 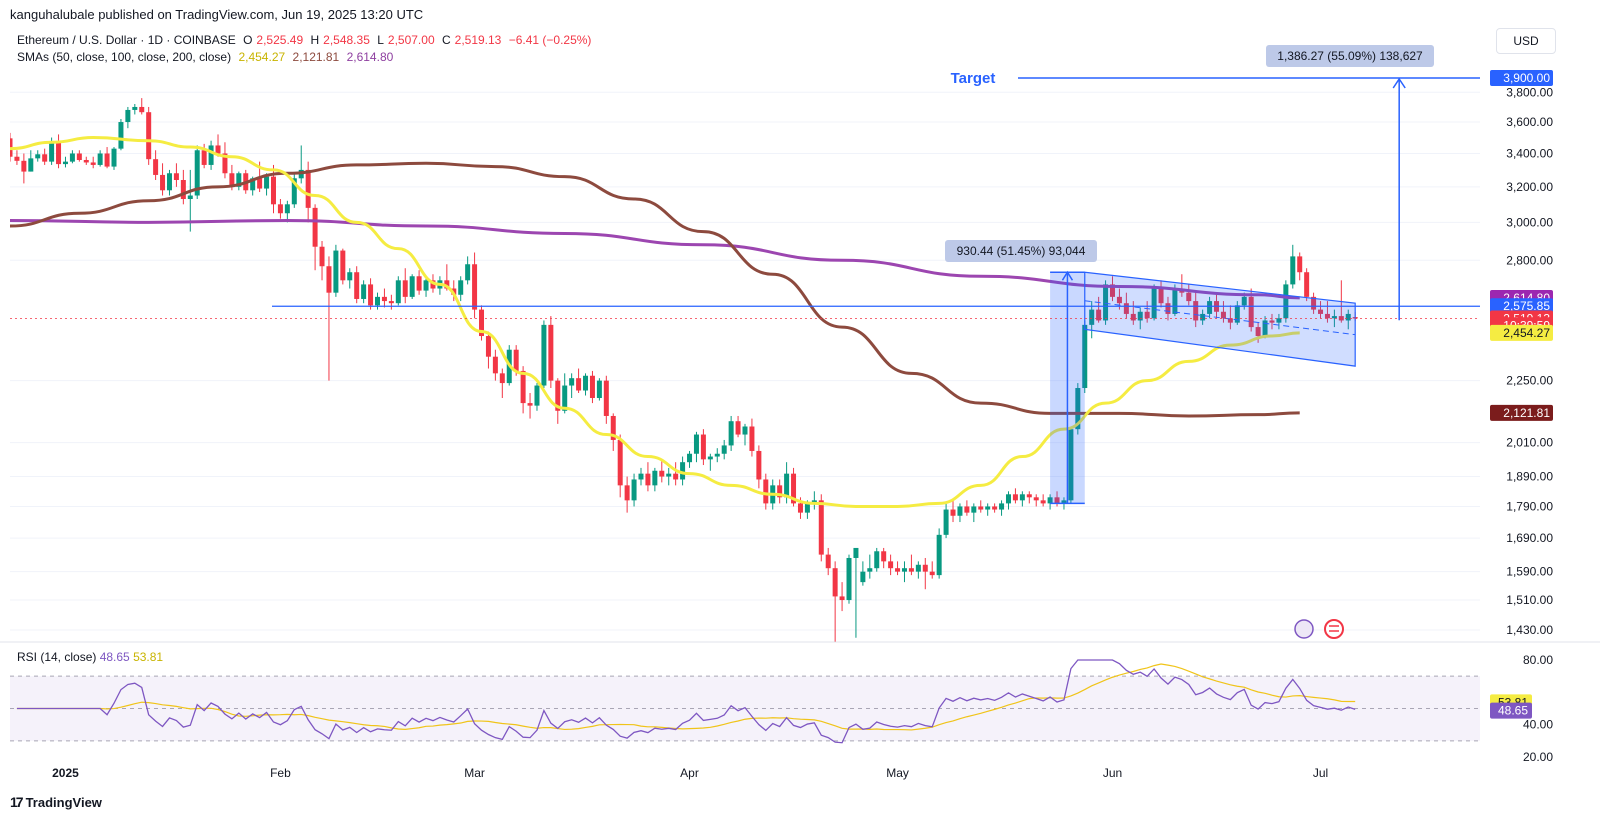 What do you see at coordinates (1526, 333) in the screenshot?
I see `price-badge-text: 2,454.27` at bounding box center [1526, 333].